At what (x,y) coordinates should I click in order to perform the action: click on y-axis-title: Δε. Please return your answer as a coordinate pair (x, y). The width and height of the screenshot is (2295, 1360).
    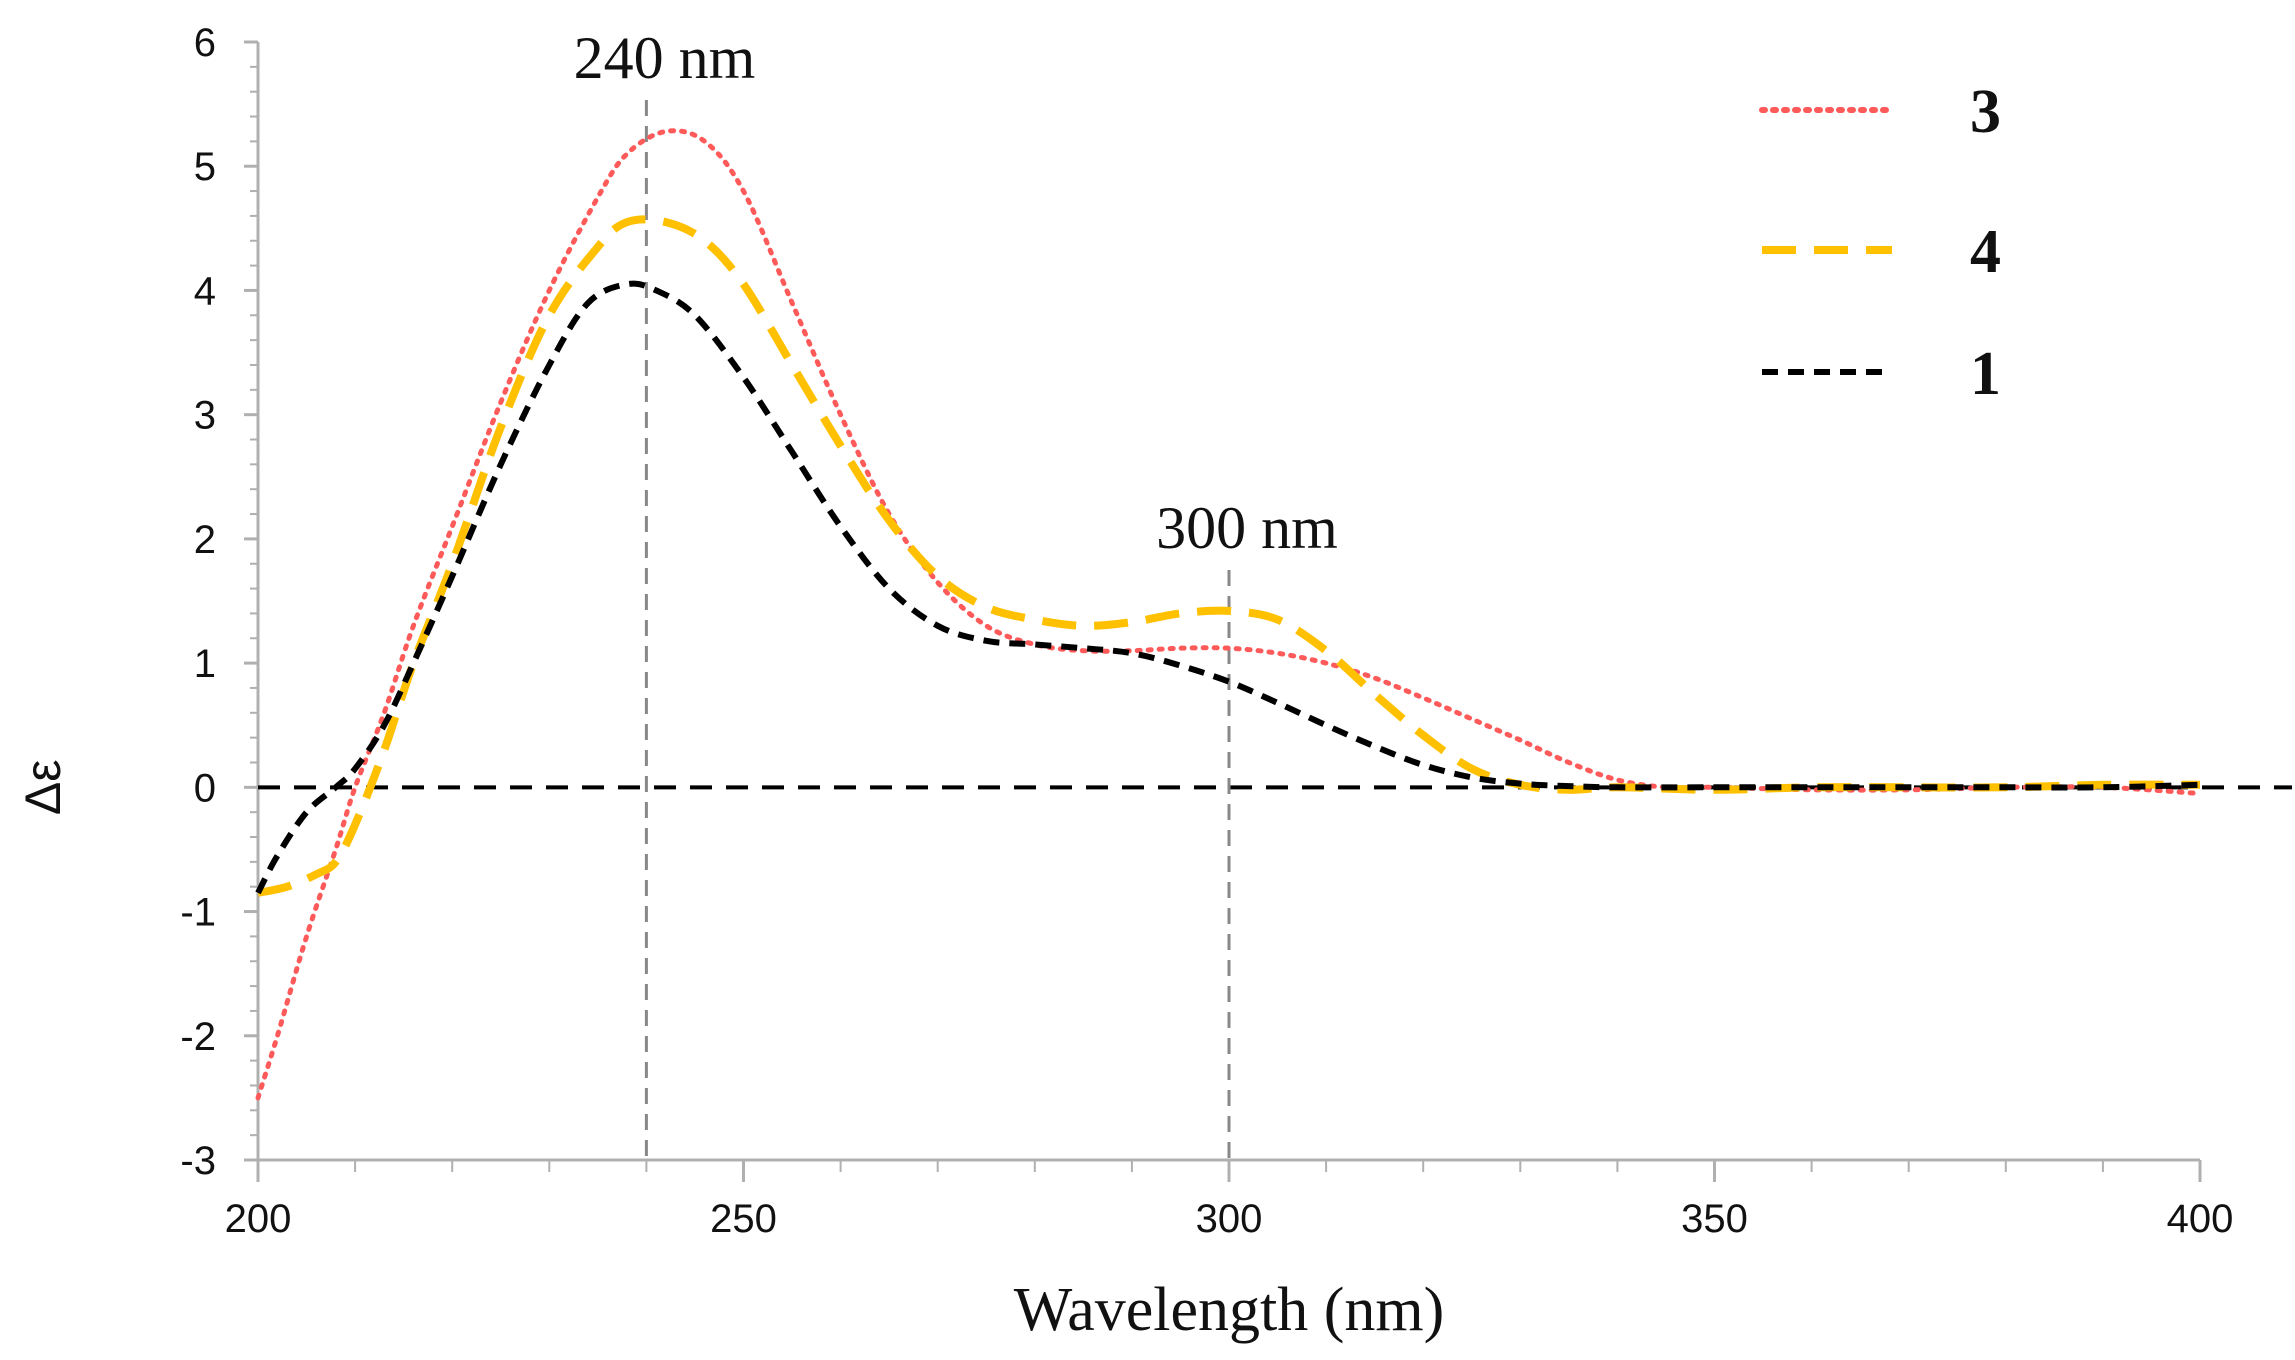
    Looking at the image, I should click on (43, 787).